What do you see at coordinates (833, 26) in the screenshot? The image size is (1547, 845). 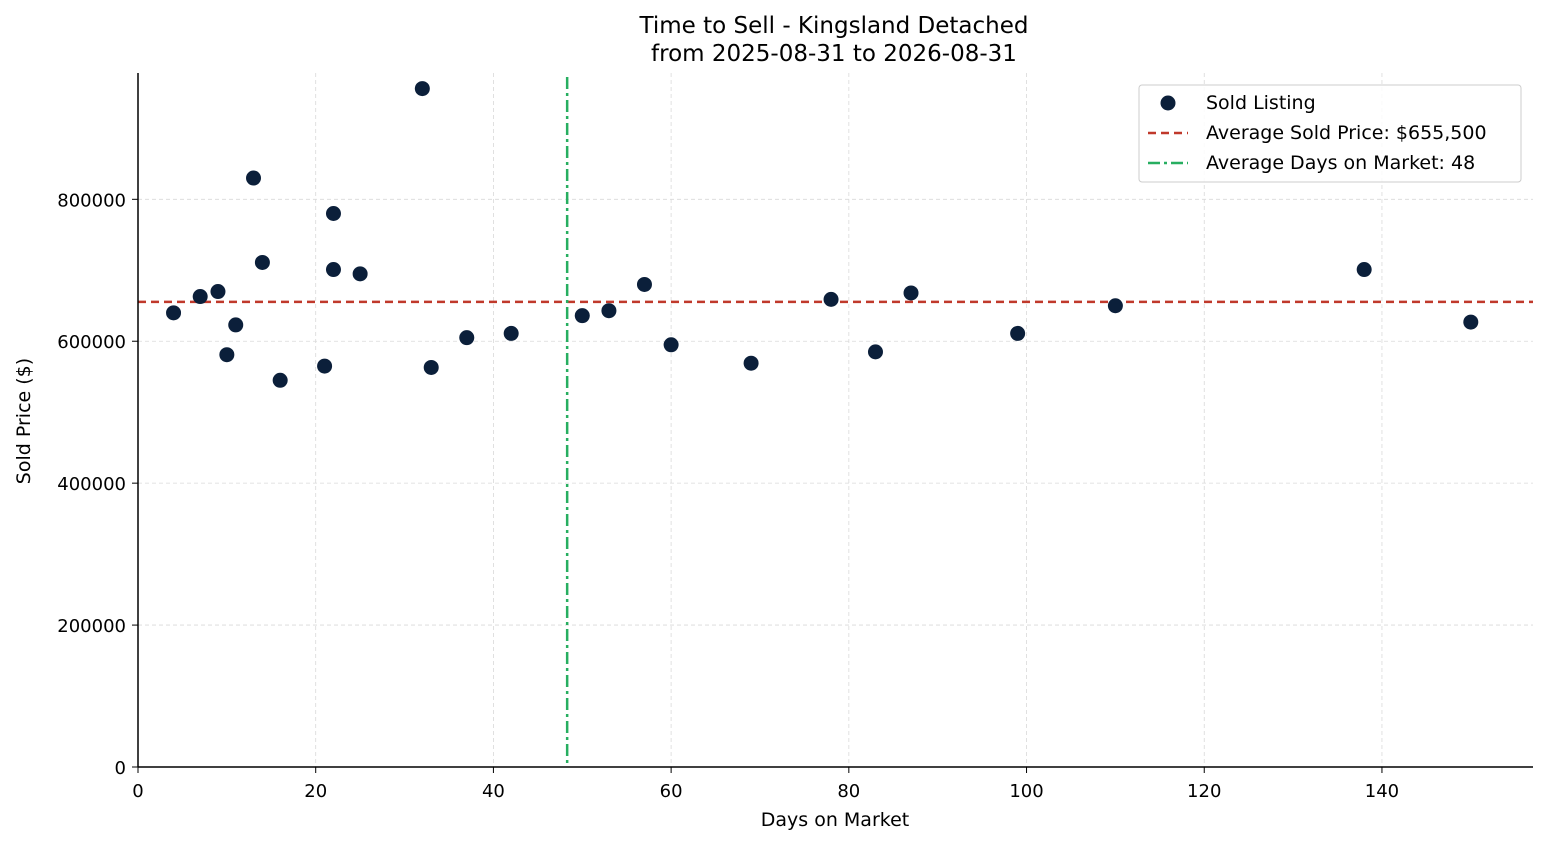 I see `chart-title: Time to Sell - Kingsland Detached` at bounding box center [833, 26].